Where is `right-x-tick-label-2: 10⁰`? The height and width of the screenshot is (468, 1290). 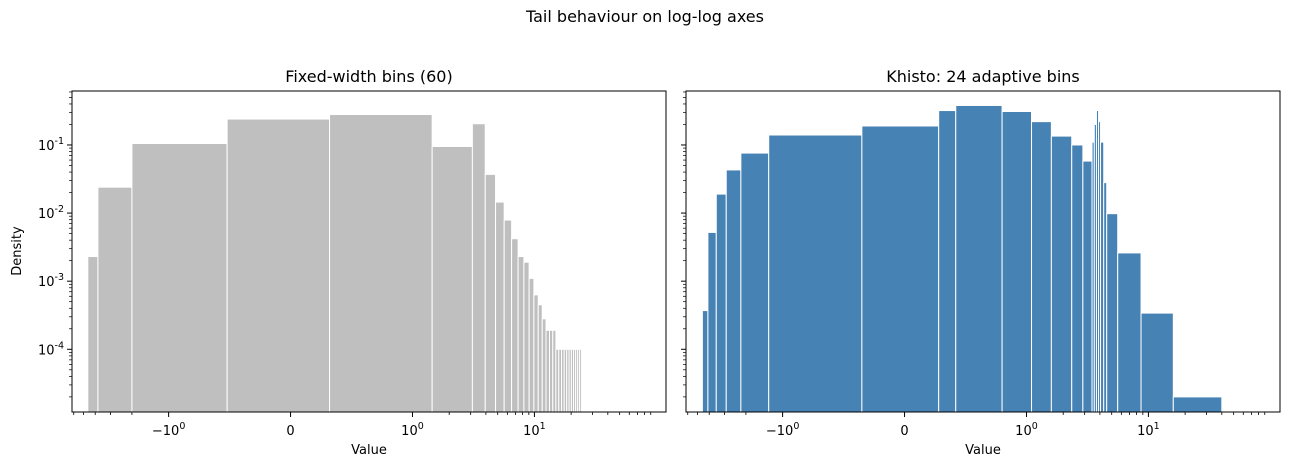 right-x-tick-label-2: 10⁰ is located at coordinates (1026, 430).